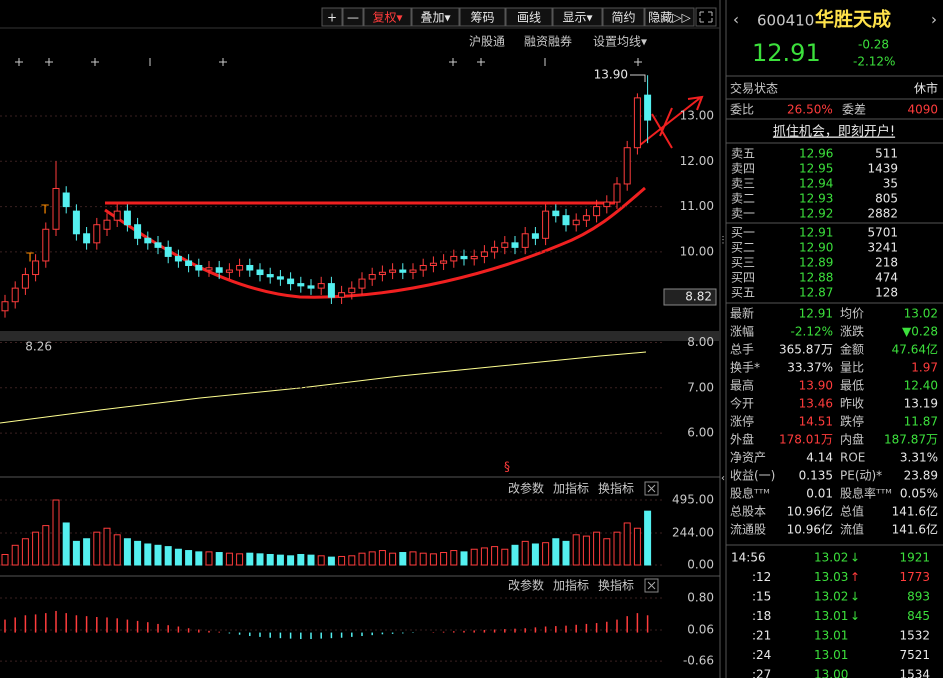  Describe the element at coordinates (761, 636) in the screenshot. I see `tick-time: :21` at that location.